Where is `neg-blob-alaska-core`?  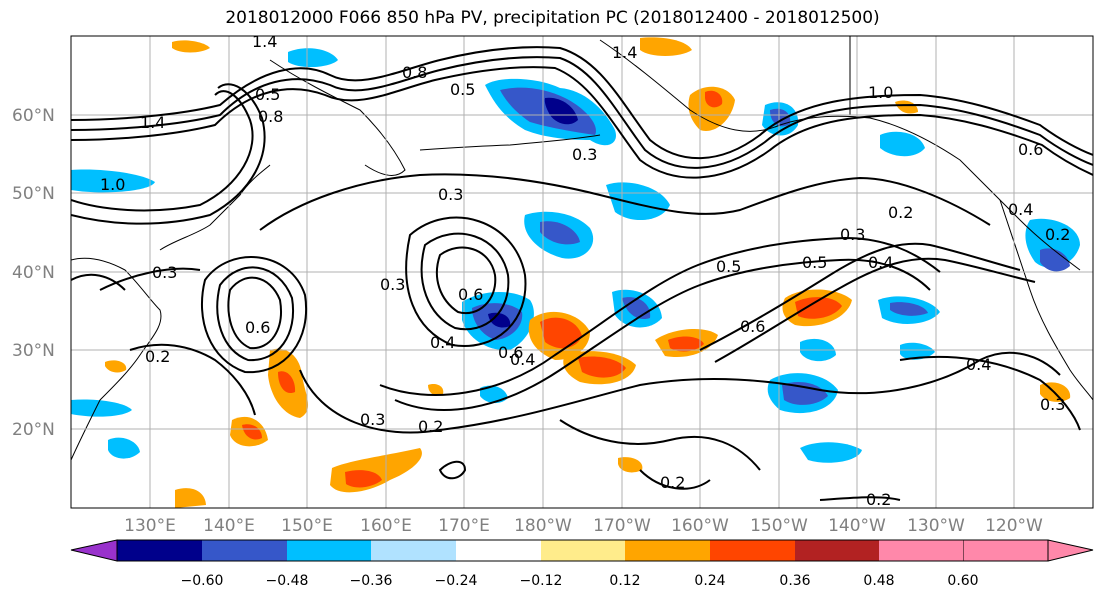
neg-blob-alaska-core is located at coordinates (780, 117).